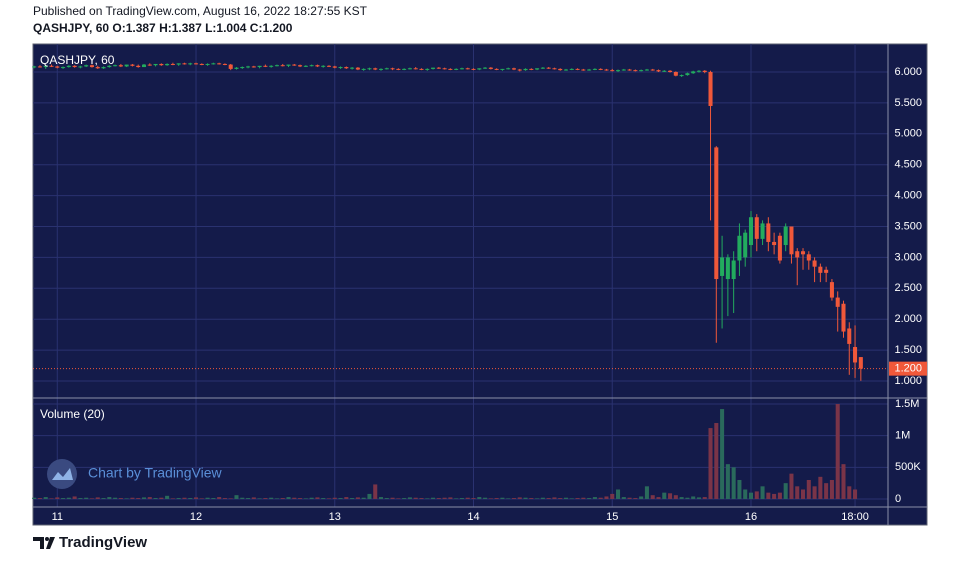 The height and width of the screenshot is (562, 960). Describe the element at coordinates (908, 381) in the screenshot. I see `y-tick-label: 1.000` at that location.